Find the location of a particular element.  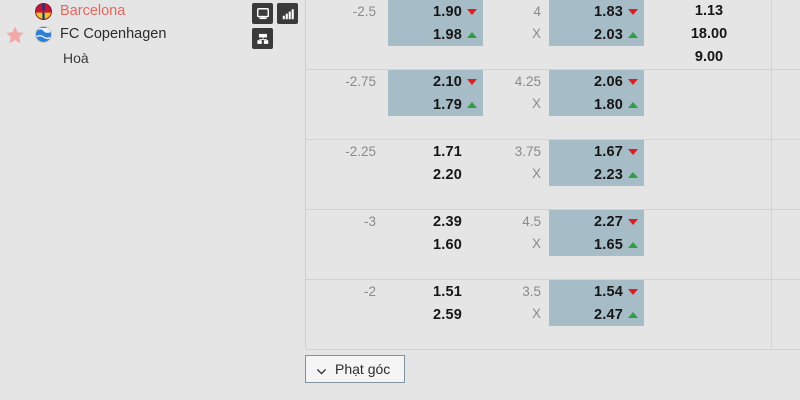

handicap-price-value: 2.39 is located at coordinates (447, 221).